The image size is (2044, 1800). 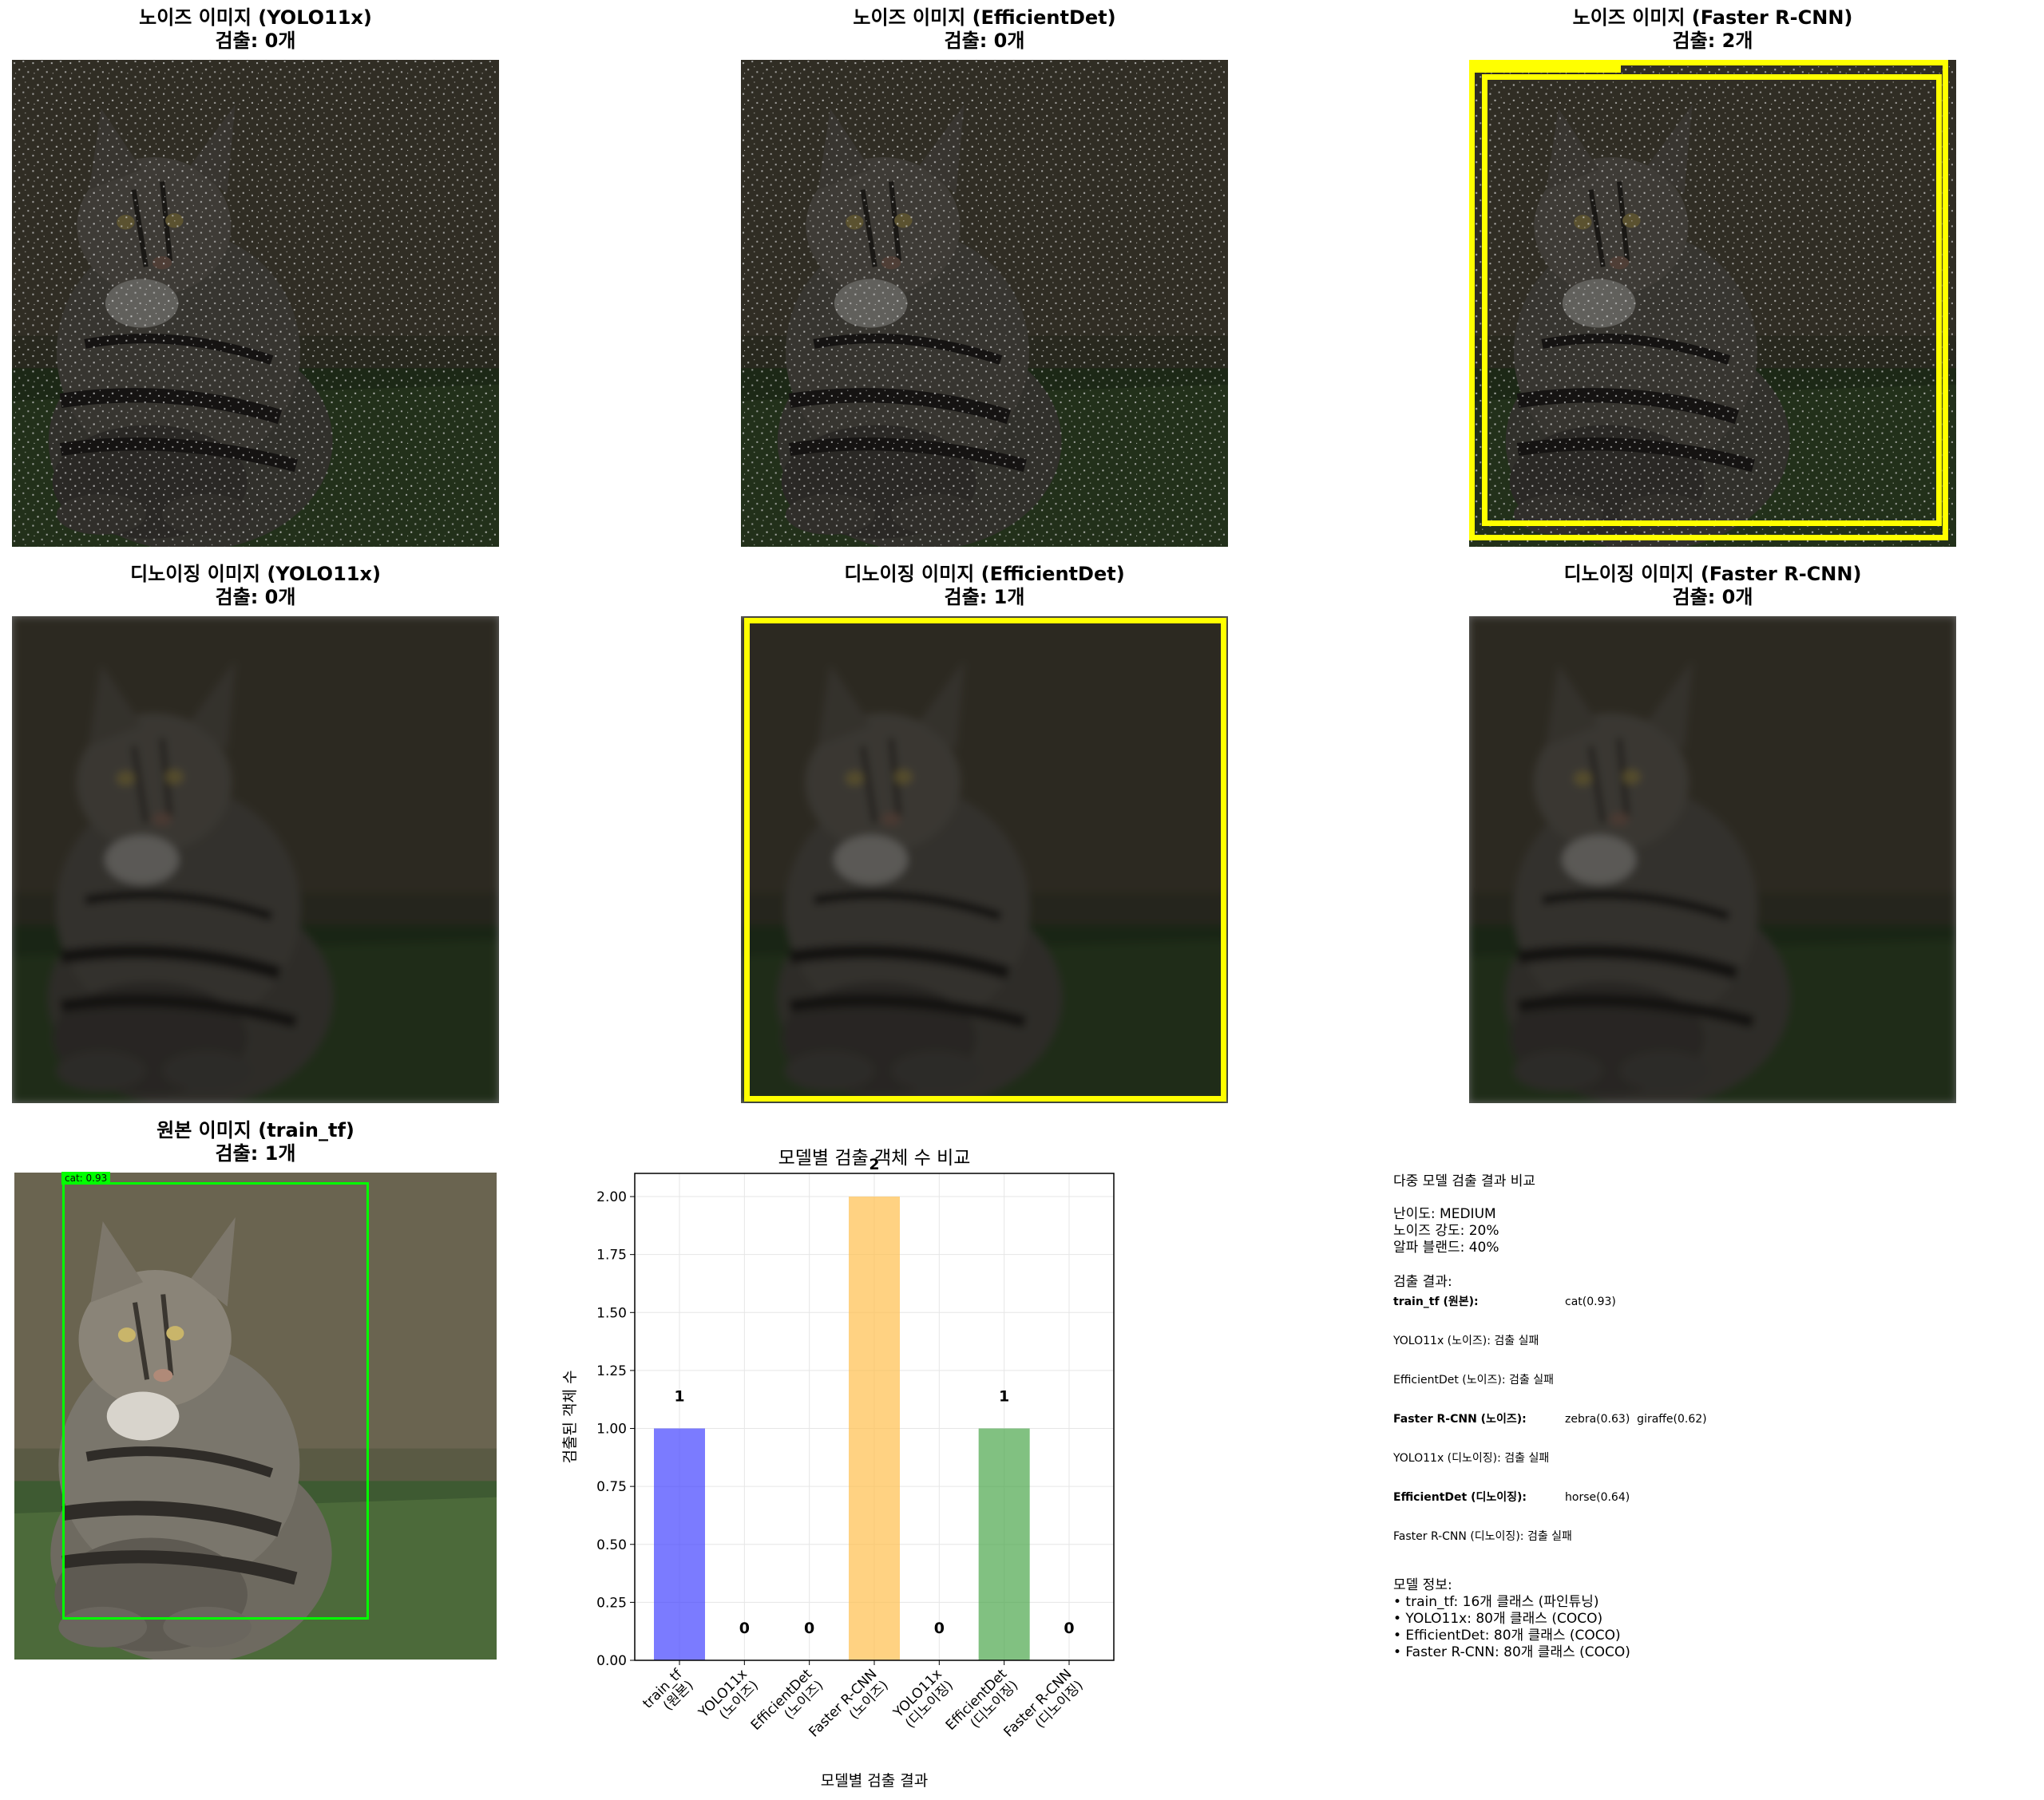 I want to click on model-info-line: • Faster R-CNN: 80개 클래스 (COCO), so click(x=1511, y=1652).